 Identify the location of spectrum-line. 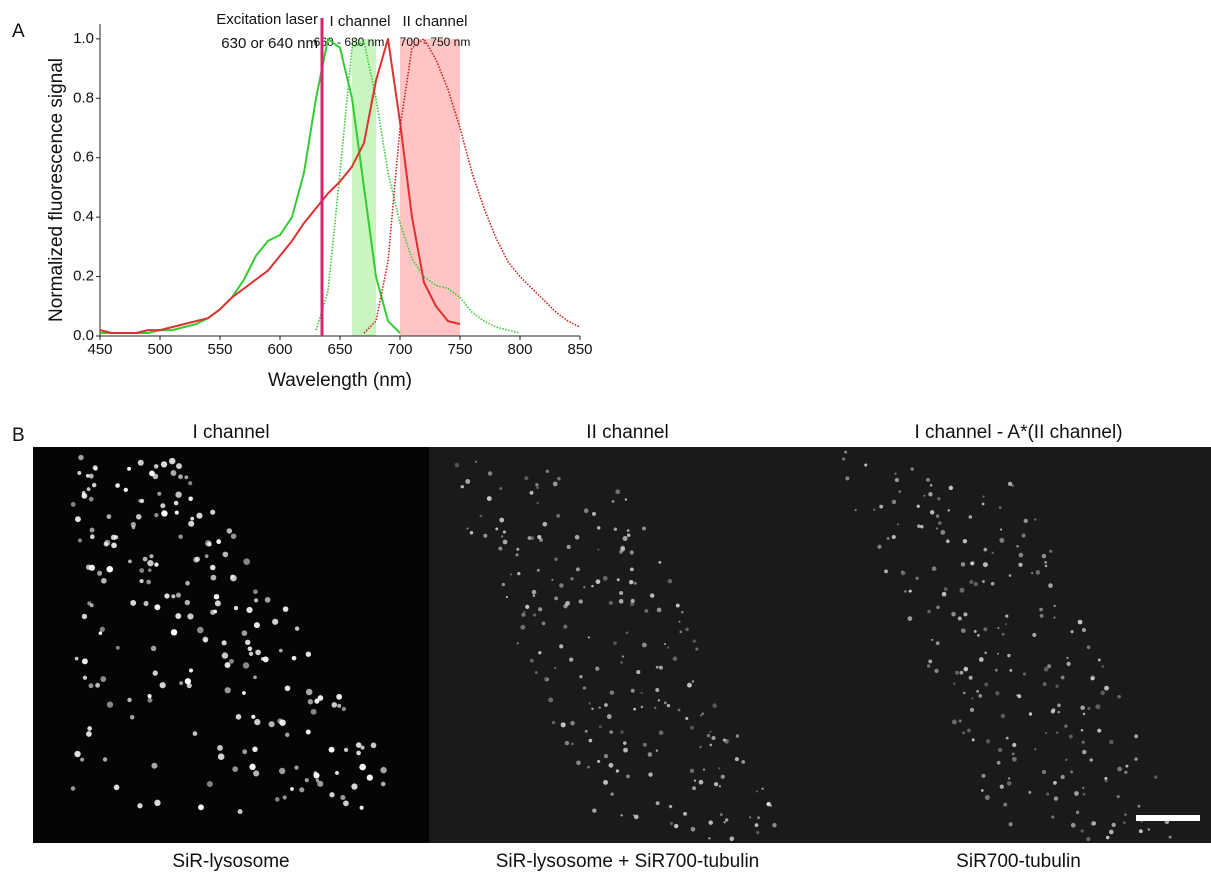
(250, 185).